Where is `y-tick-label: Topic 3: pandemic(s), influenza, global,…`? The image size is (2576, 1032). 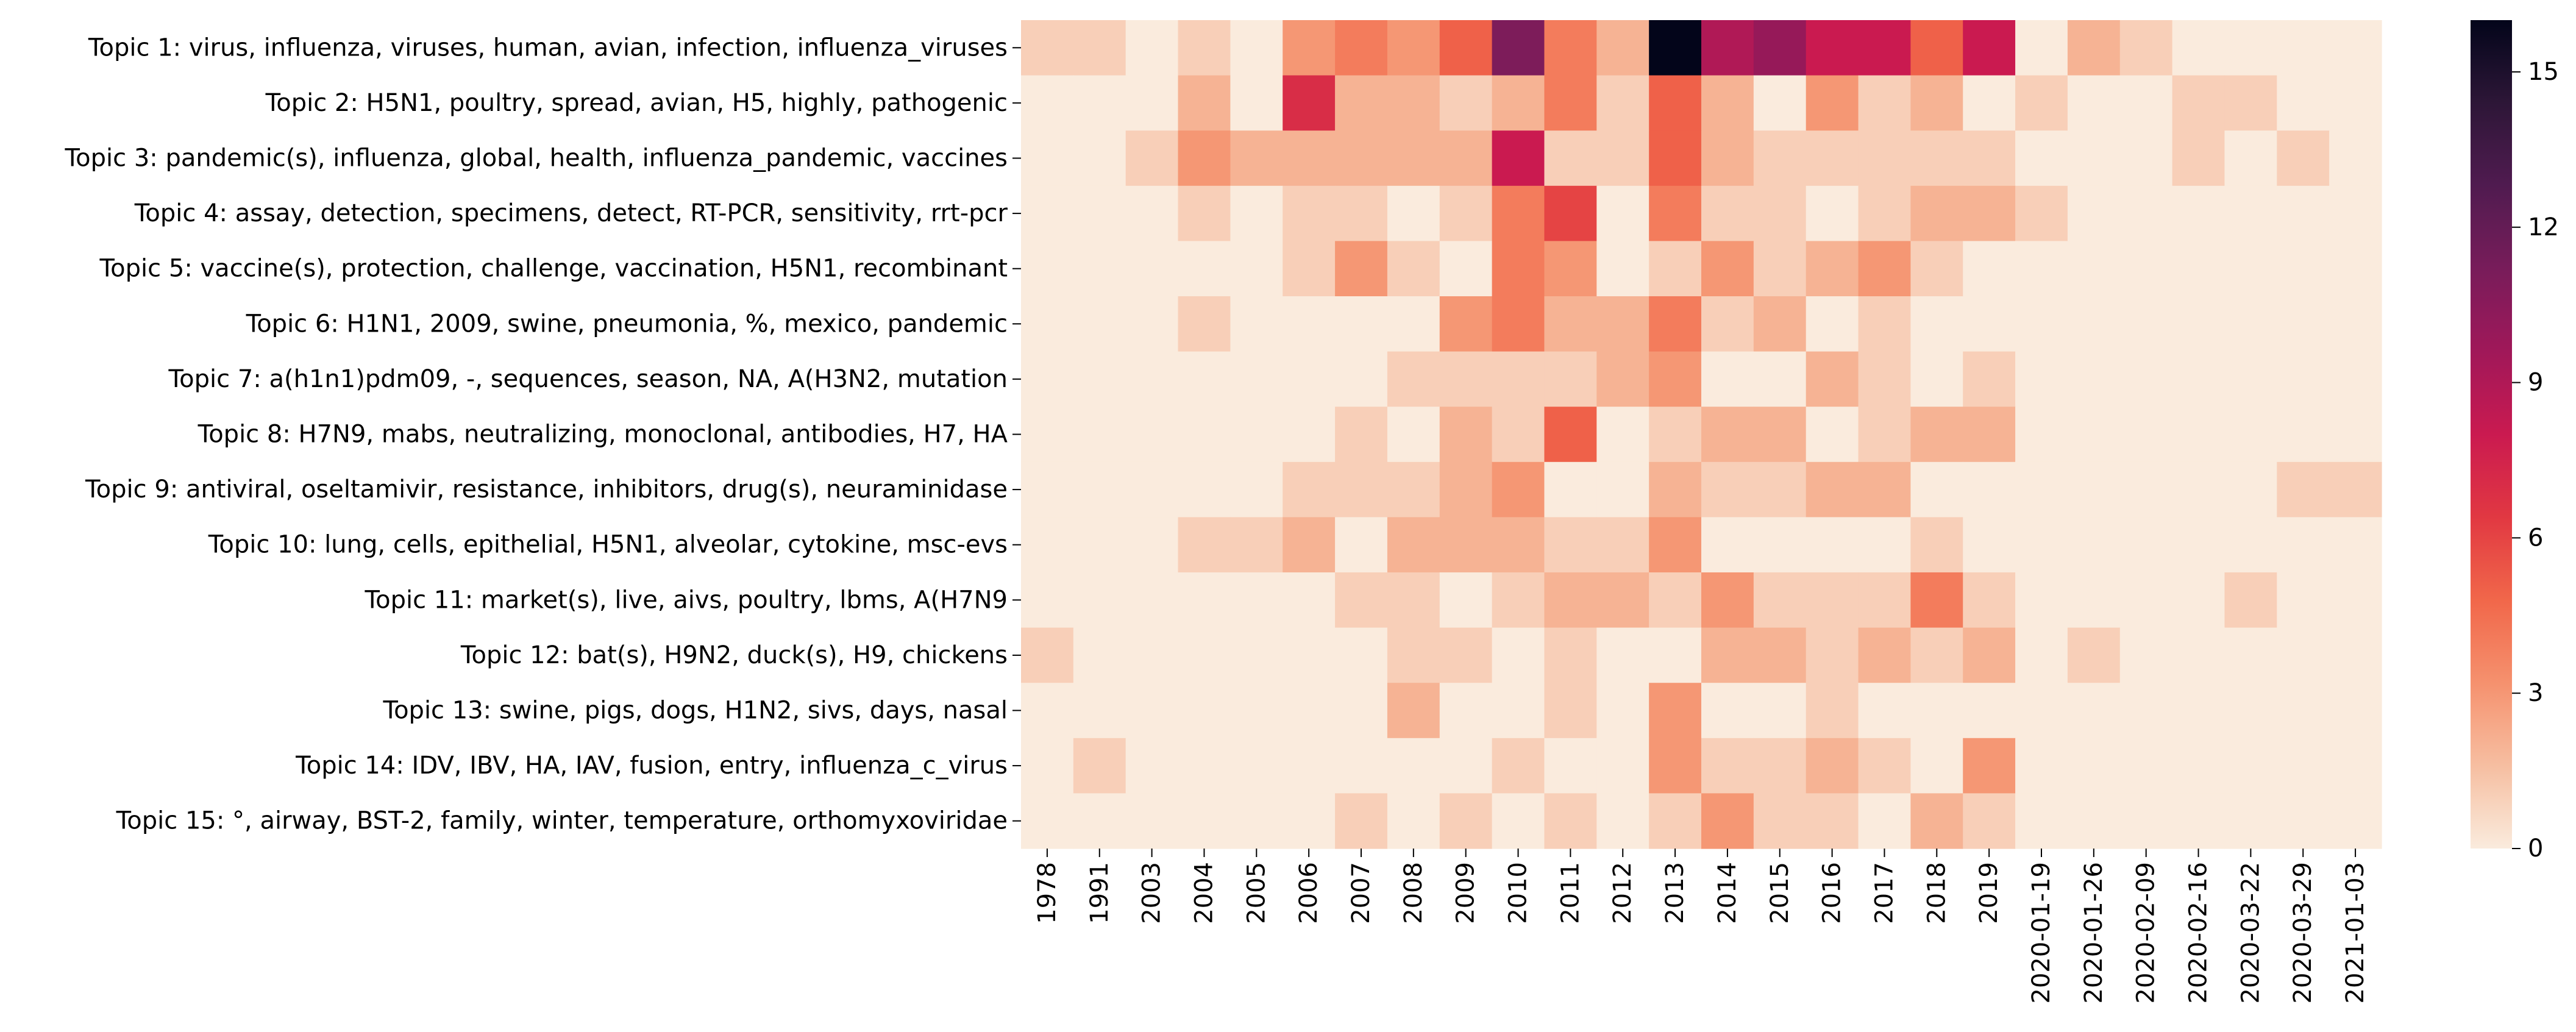
y-tick-label: Topic 3: pandemic(s), influenza, global,… is located at coordinates (536, 158).